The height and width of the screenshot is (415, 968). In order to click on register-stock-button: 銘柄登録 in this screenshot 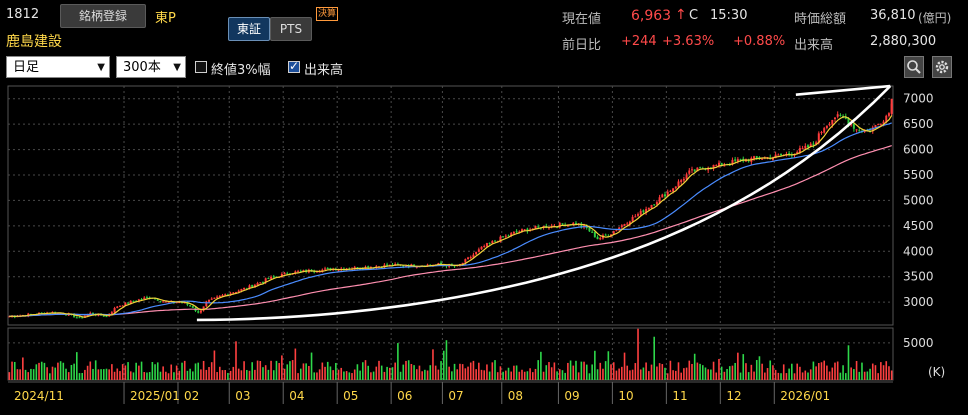, I will do `click(103, 16)`.